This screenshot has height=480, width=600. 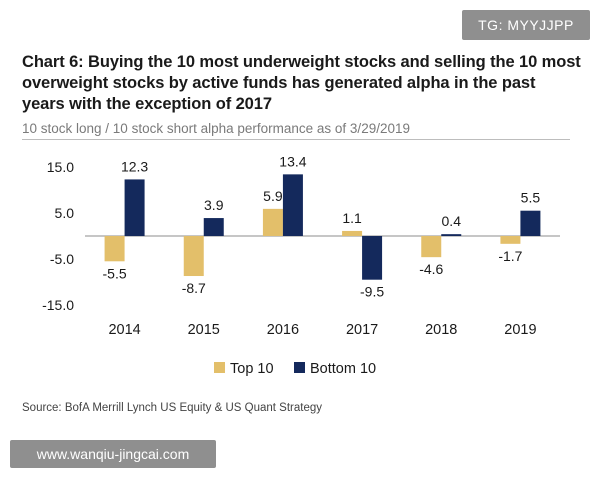 What do you see at coordinates (213, 227) in the screenshot?
I see `bar-bottom10-2015` at bounding box center [213, 227].